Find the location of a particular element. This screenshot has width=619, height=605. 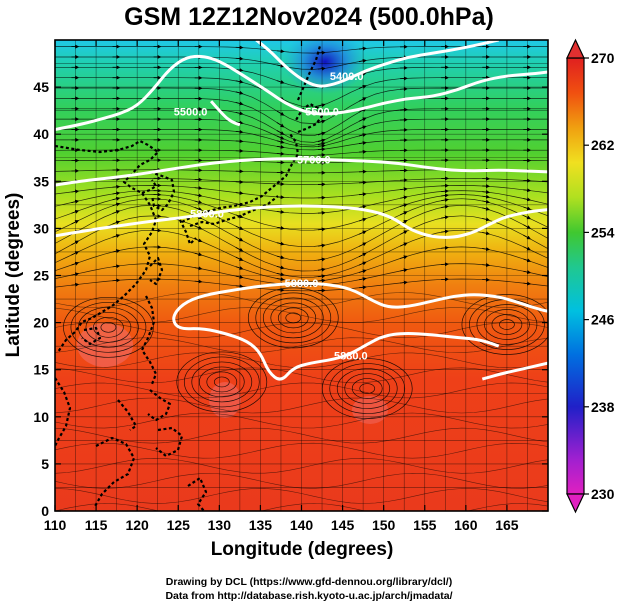

contour-label: 5500.0 is located at coordinates (191, 113).